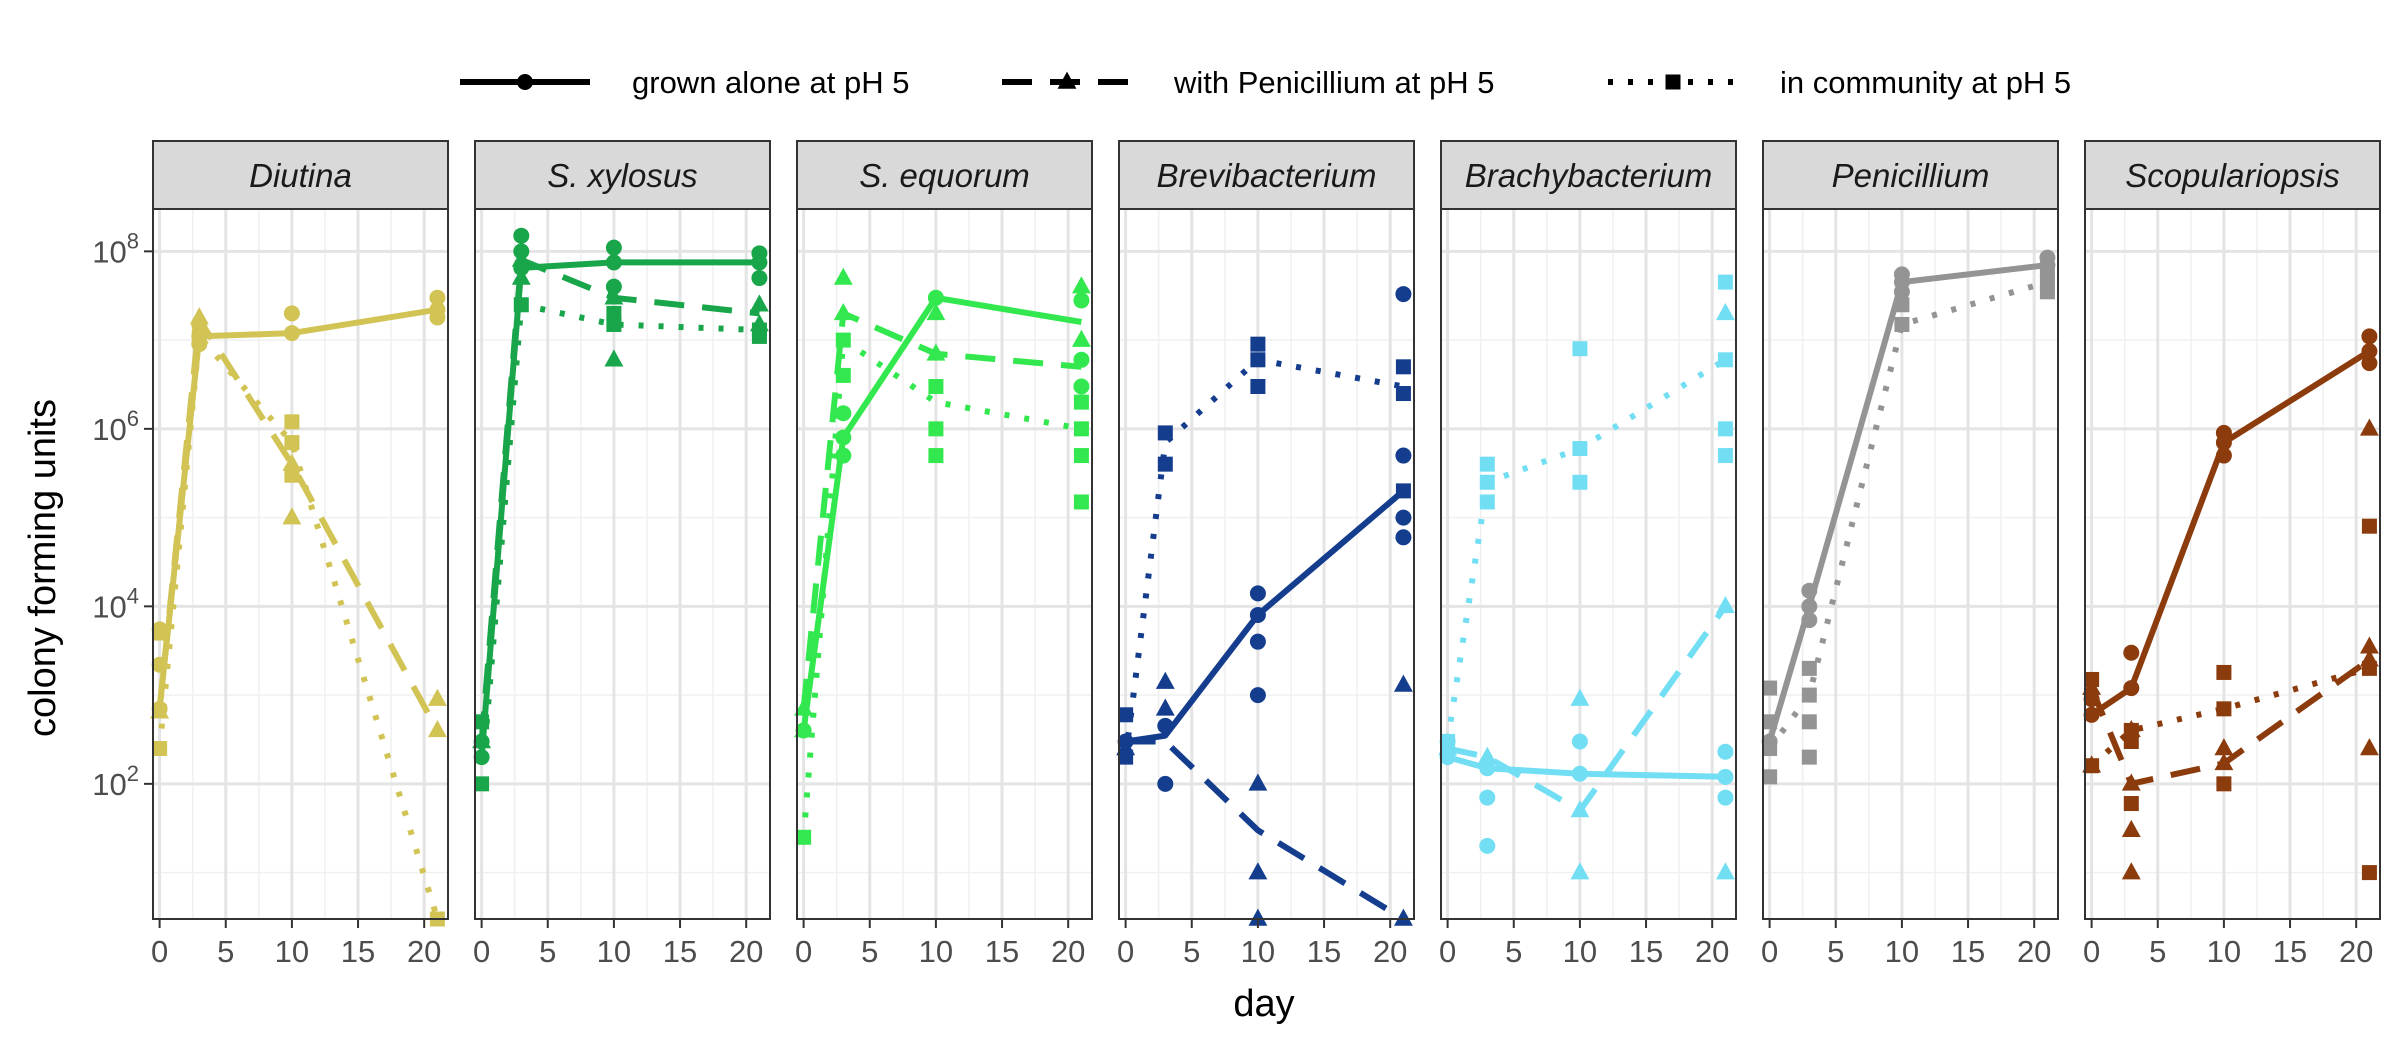 Image resolution: width=2400 pixels, height=1050 pixels. Describe the element at coordinates (1265, 554) in the screenshot. I see `panel-3: Brevibacterium 0 5 10 15 20` at that location.